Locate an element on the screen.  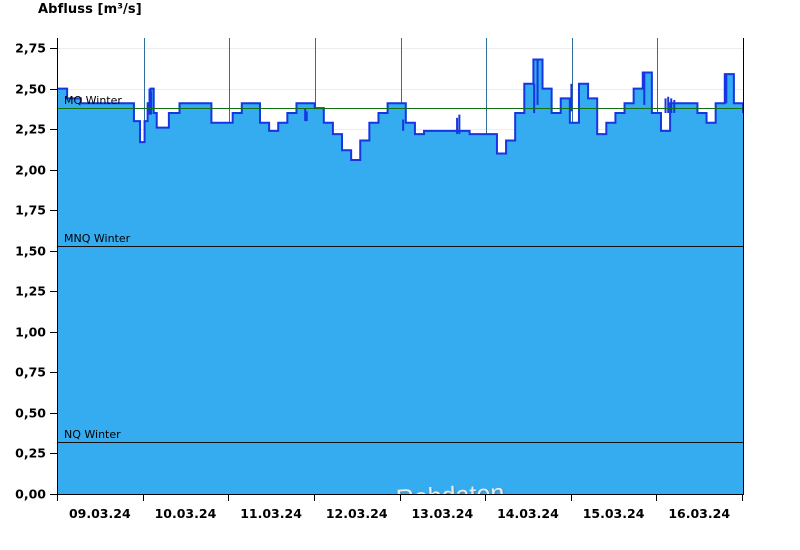
y-axis-tick-label: 1,50 is located at coordinates (30, 251).